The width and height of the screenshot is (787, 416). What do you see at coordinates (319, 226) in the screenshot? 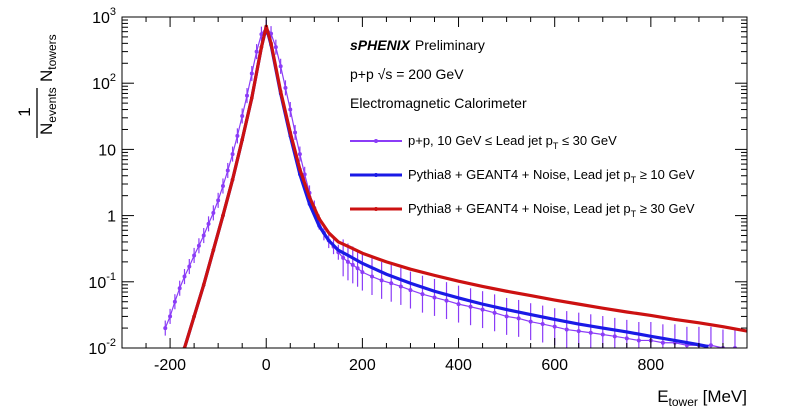
I see `series-1-point` at bounding box center [319, 226].